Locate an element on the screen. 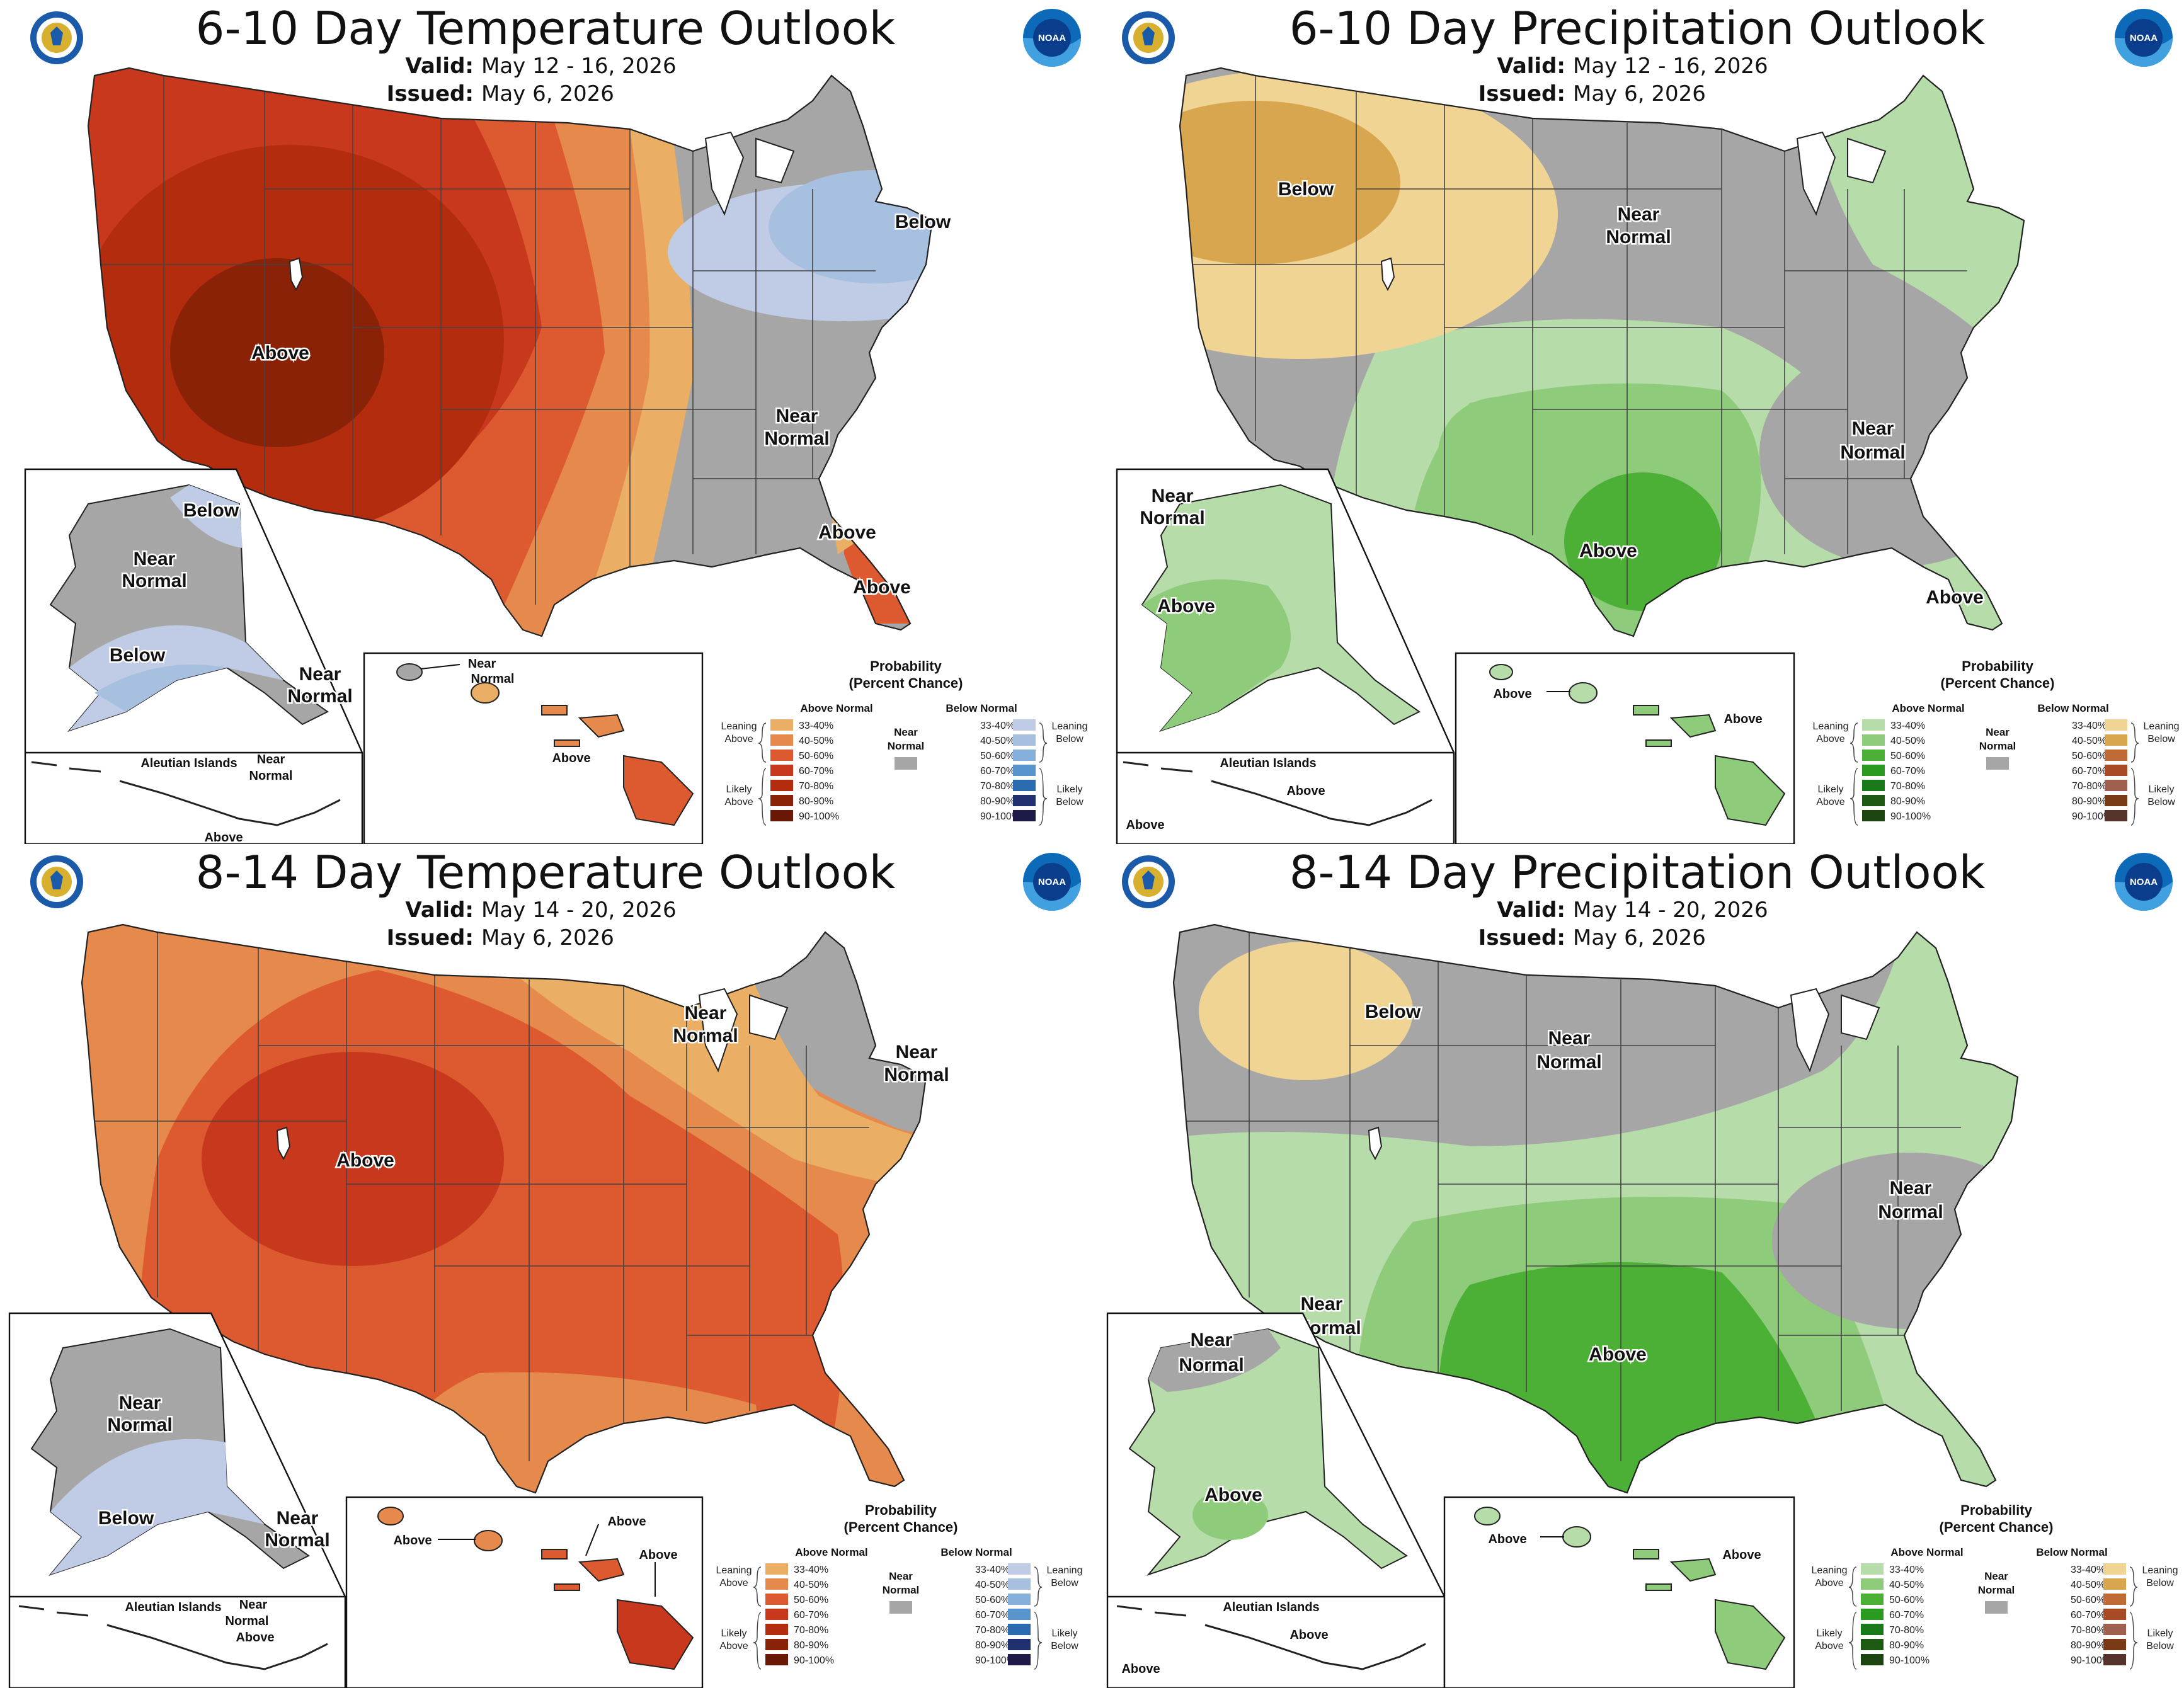  noaa-logo-text: NOAA is located at coordinates (1052, 38).